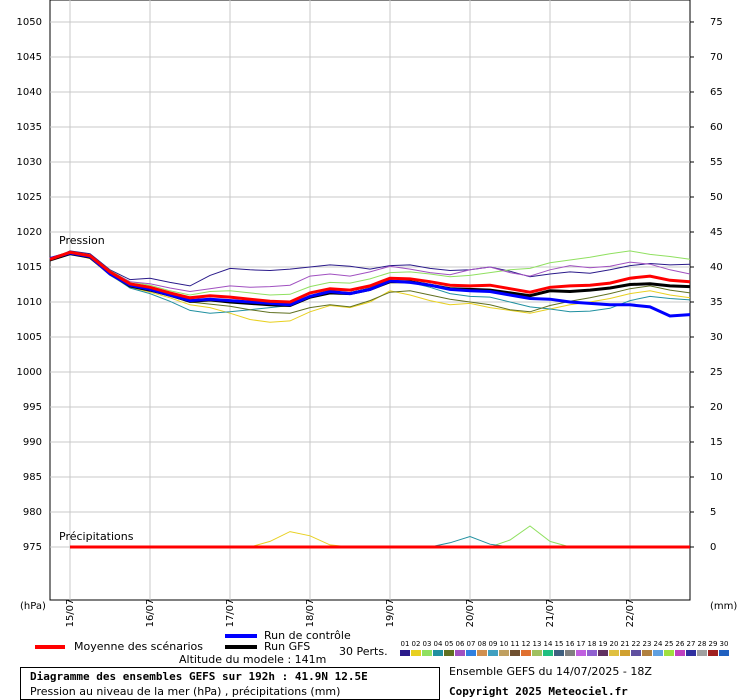  I want to click on x-tick-label: 15/07, so click(70, 613).